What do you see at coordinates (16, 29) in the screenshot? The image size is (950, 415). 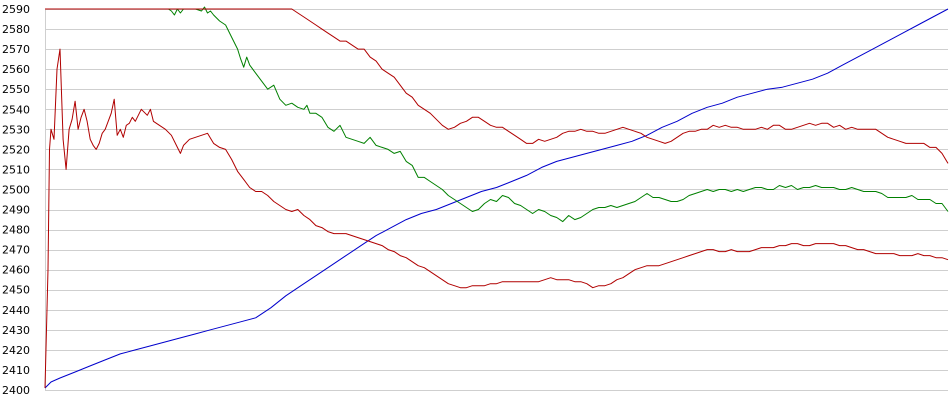 I see `y-tick-label: 2580` at bounding box center [16, 29].